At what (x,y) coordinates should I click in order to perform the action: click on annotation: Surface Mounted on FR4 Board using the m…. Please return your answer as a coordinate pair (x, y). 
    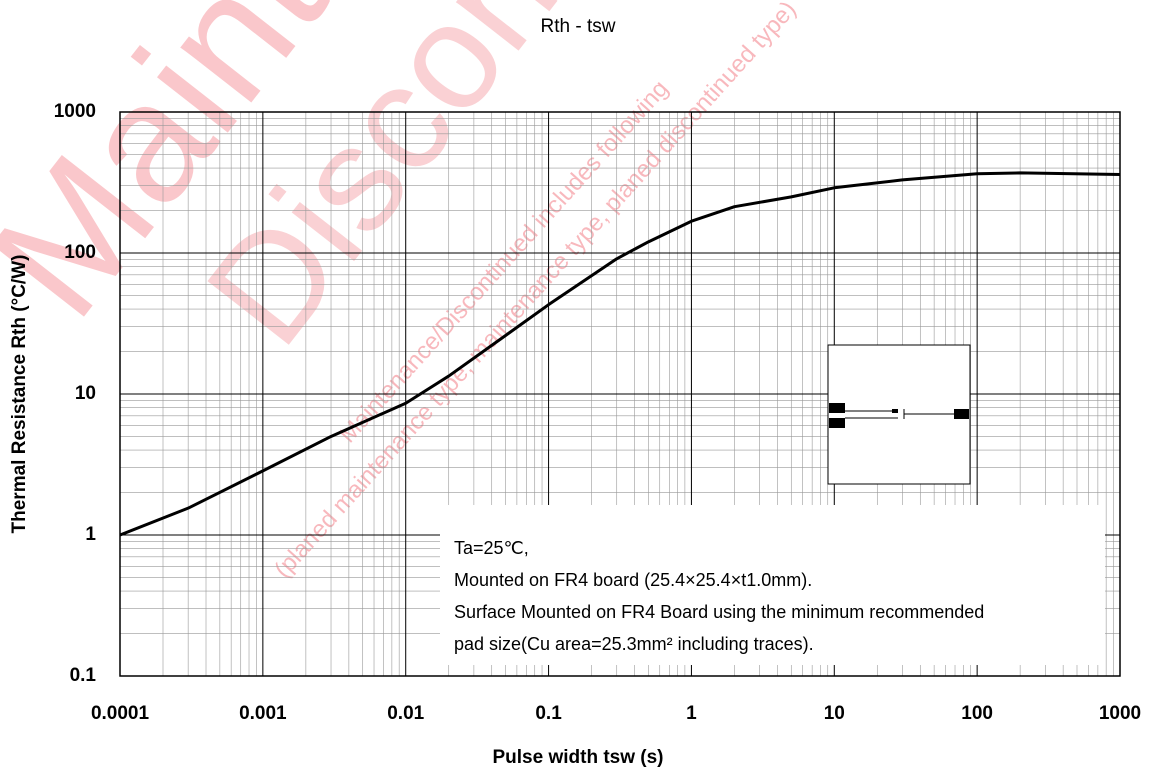
    Looking at the image, I should click on (719, 612).